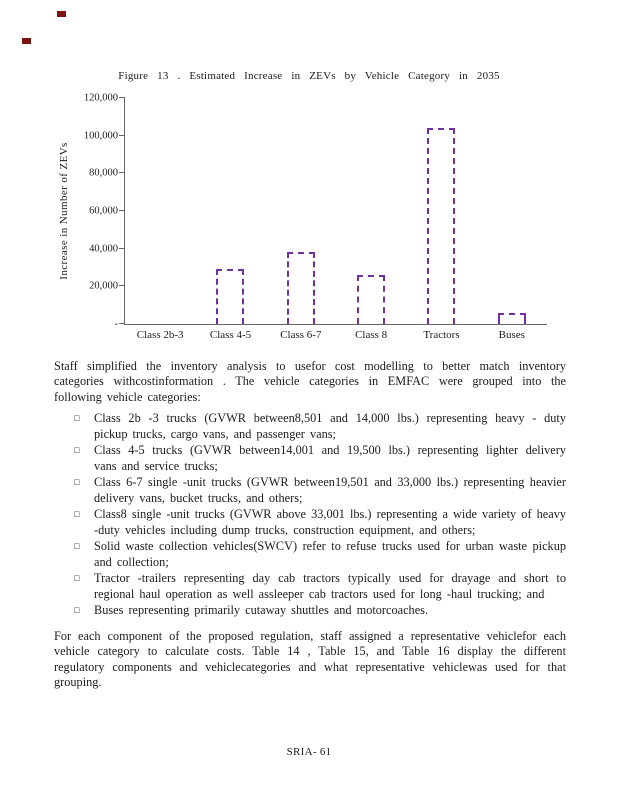 The width and height of the screenshot is (618, 800). Describe the element at coordinates (103, 249) in the screenshot. I see `y-axis-tick-label: 40,000` at that location.